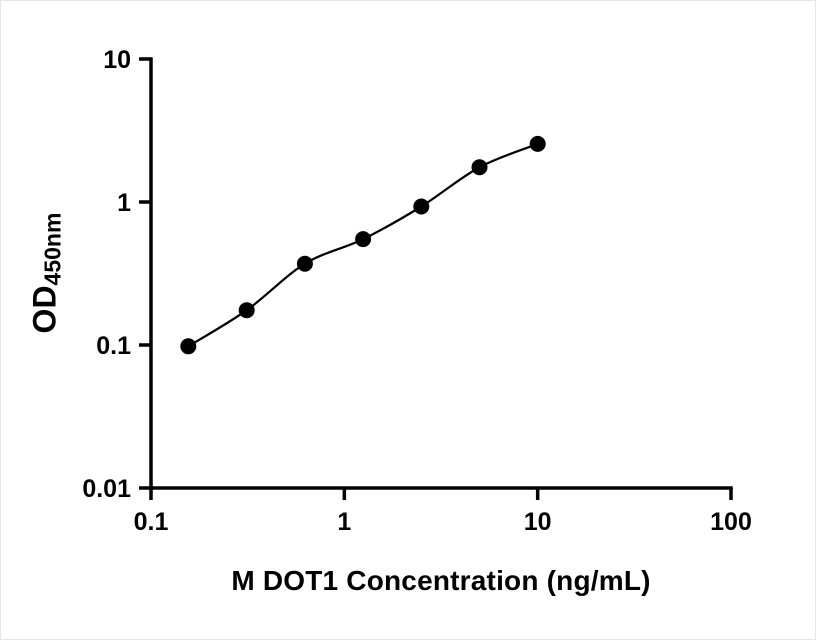  Describe the element at coordinates (344, 522) in the screenshot. I see `x-tick-label: 1` at that location.